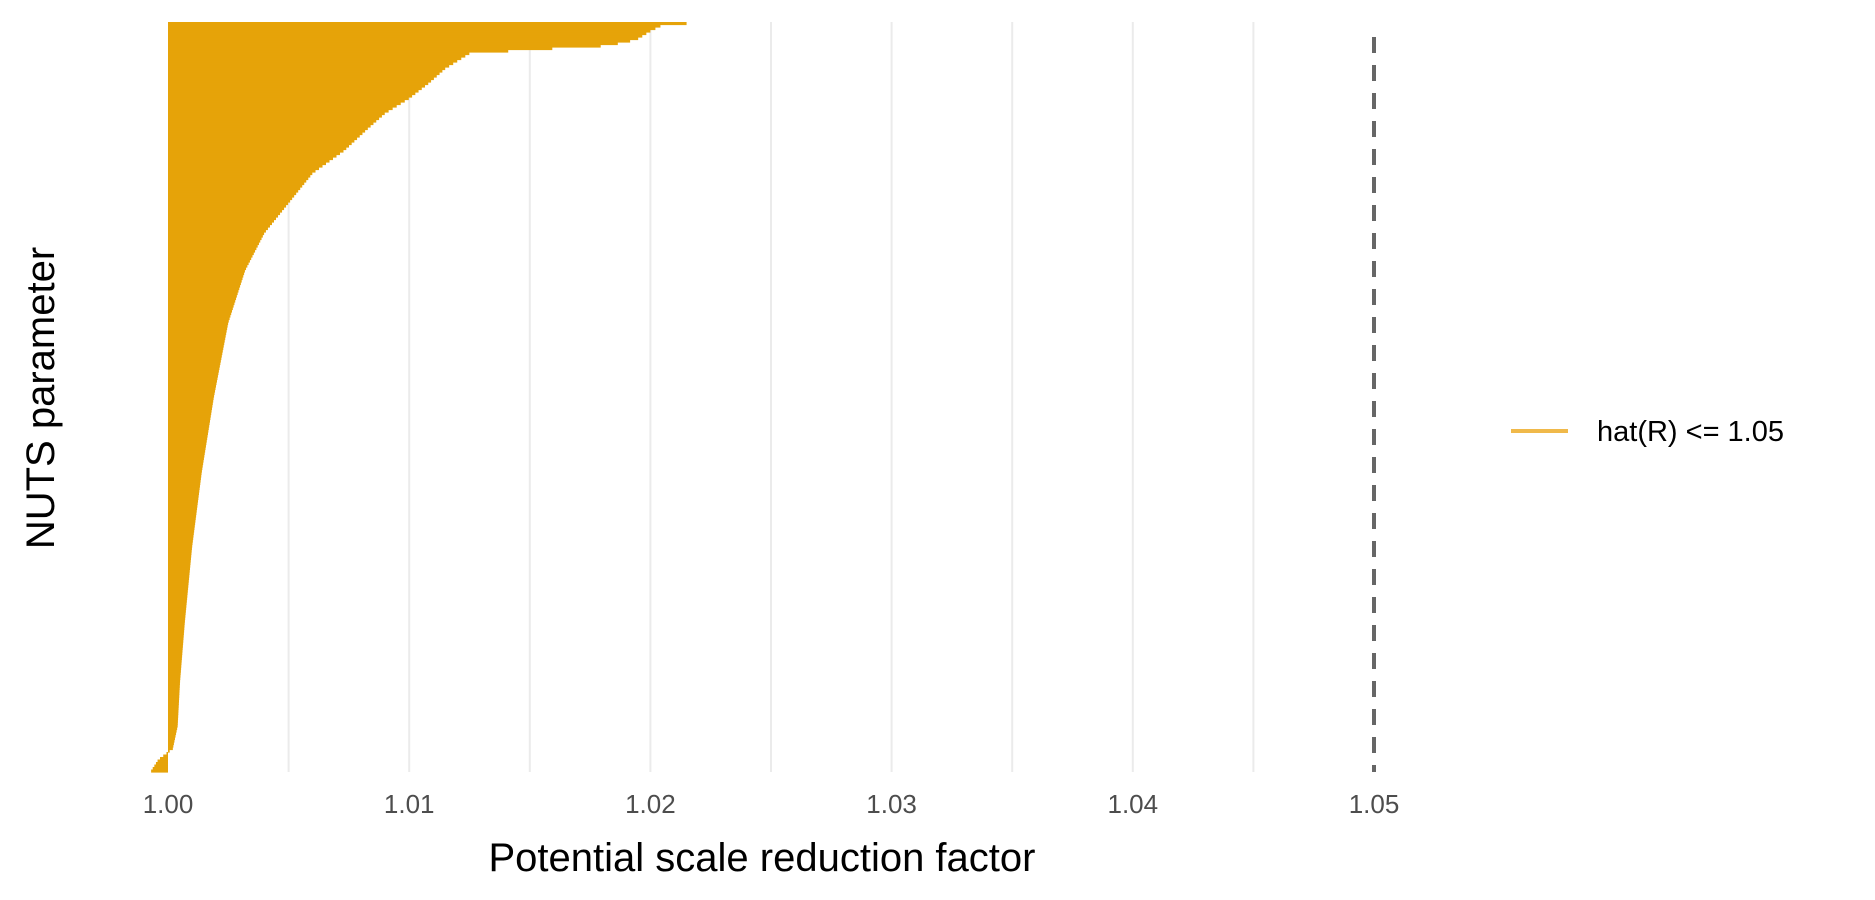  Describe the element at coordinates (1690, 432) in the screenshot. I see `legend-label: hat(R) <= 1.05` at that location.